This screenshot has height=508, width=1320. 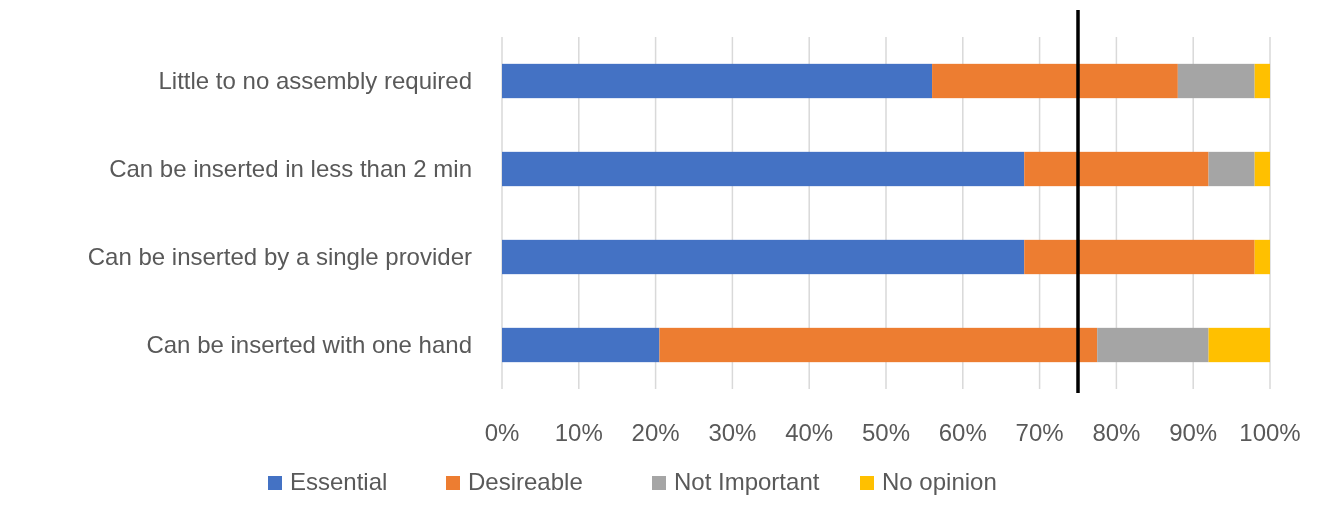 I want to click on x-tick-label: 90%, so click(x=1193, y=432).